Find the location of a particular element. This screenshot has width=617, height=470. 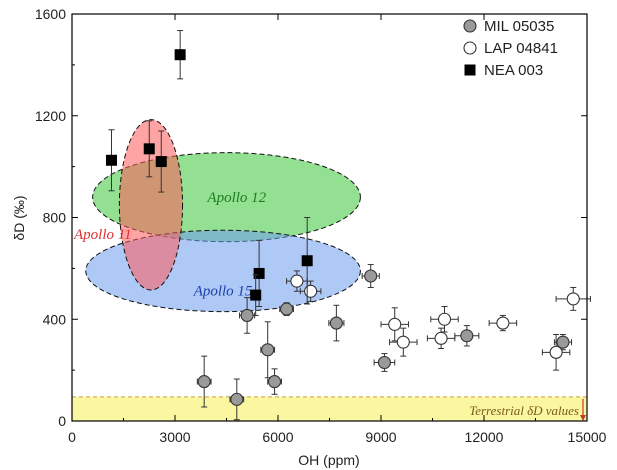

y-tick-label: 800 is located at coordinates (55, 218).